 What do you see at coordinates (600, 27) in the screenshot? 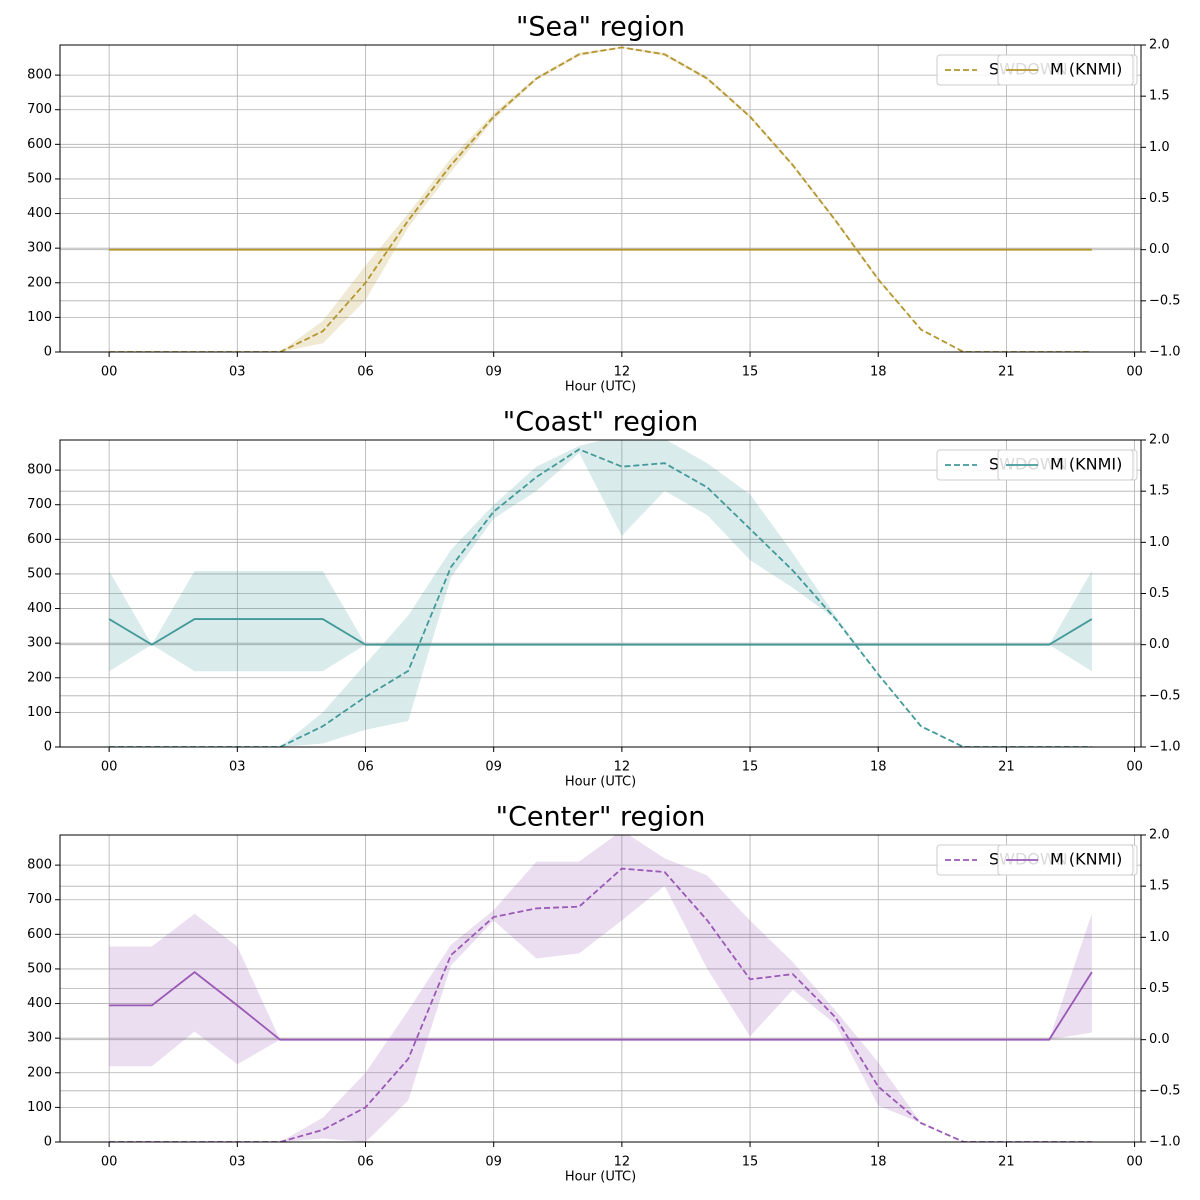
I see `chart-title: "Sea" region` at bounding box center [600, 27].